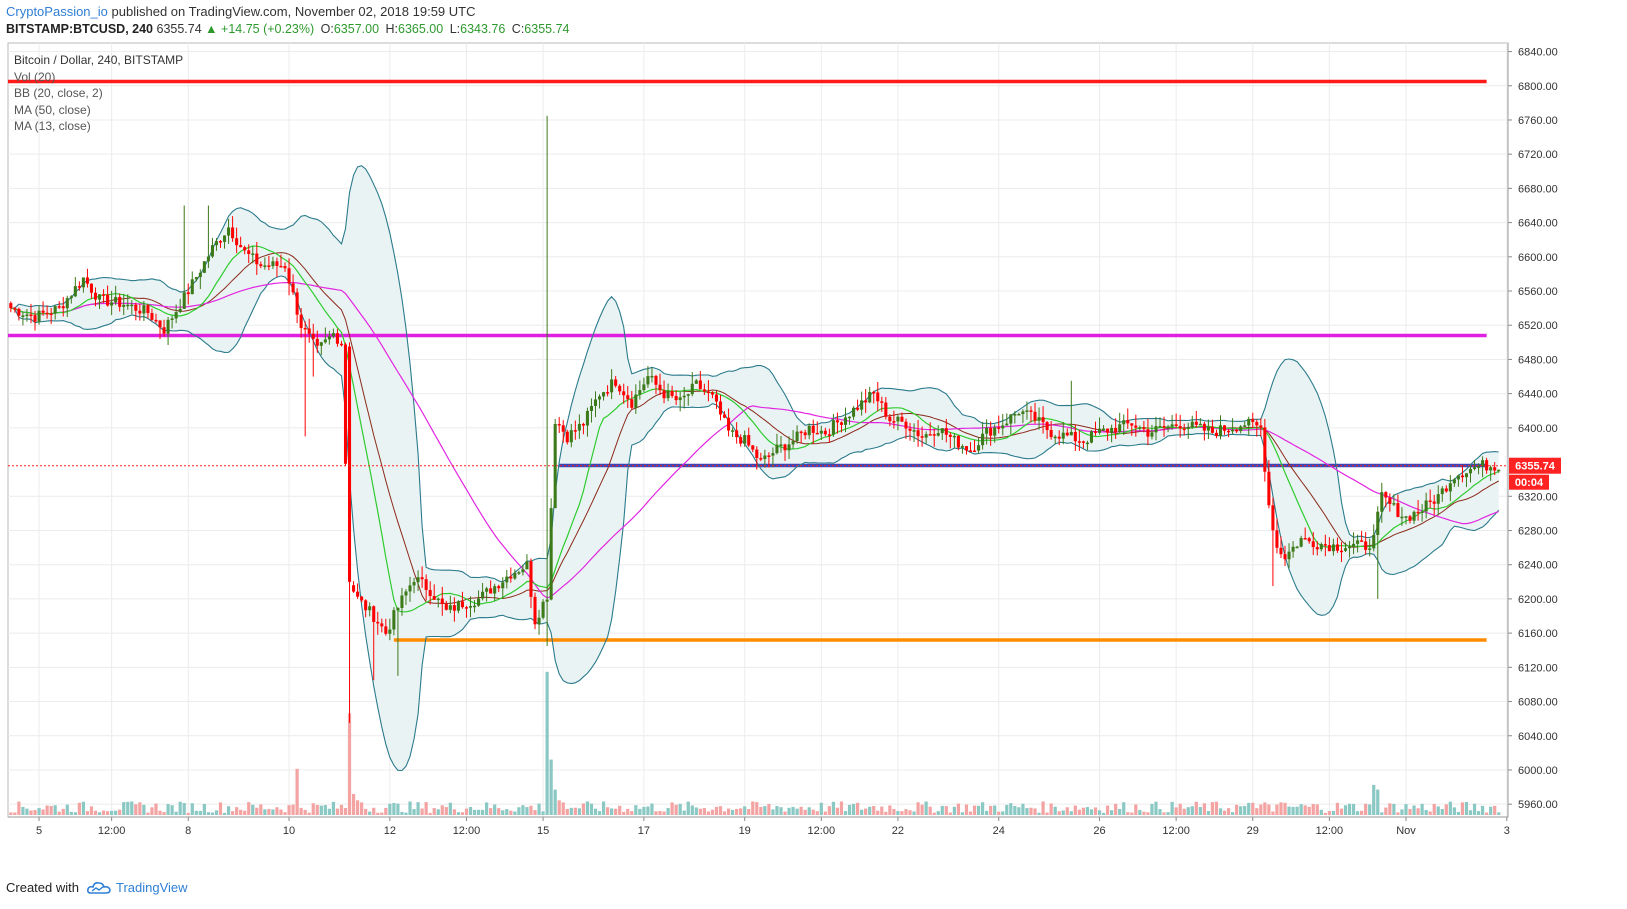 The image size is (1627, 909). What do you see at coordinates (137, 887) in the screenshot?
I see `tradingview-brand: TradingView` at bounding box center [137, 887].